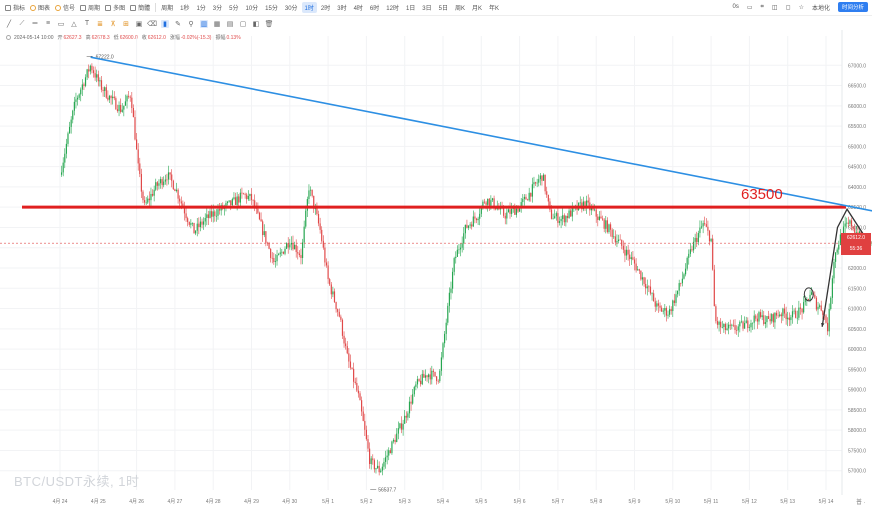  Describe the element at coordinates (309, 7) in the screenshot. I see `interval-tab-7: 1时` at that location.